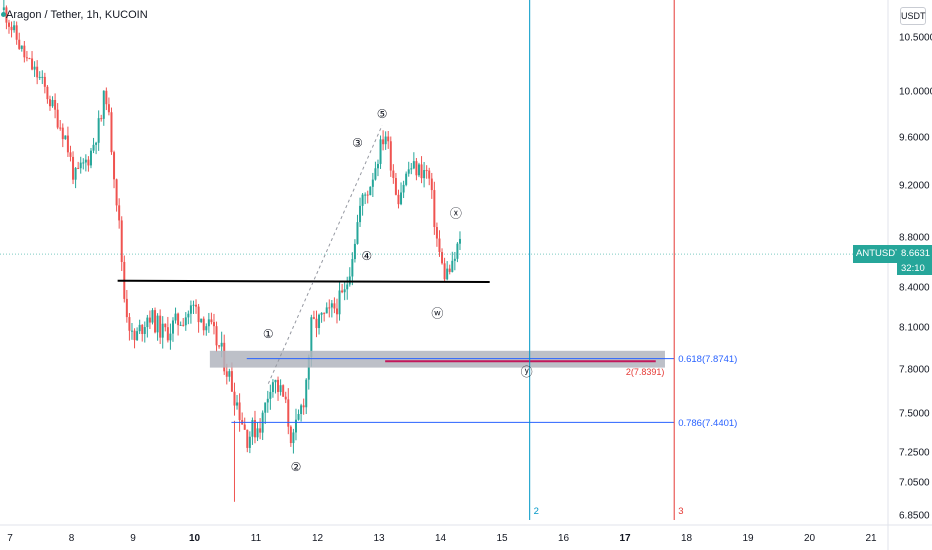 Image resolution: width=932 pixels, height=550 pixels. Describe the element at coordinates (3, 14) in the screenshot. I see `status-dot-icon` at that location.